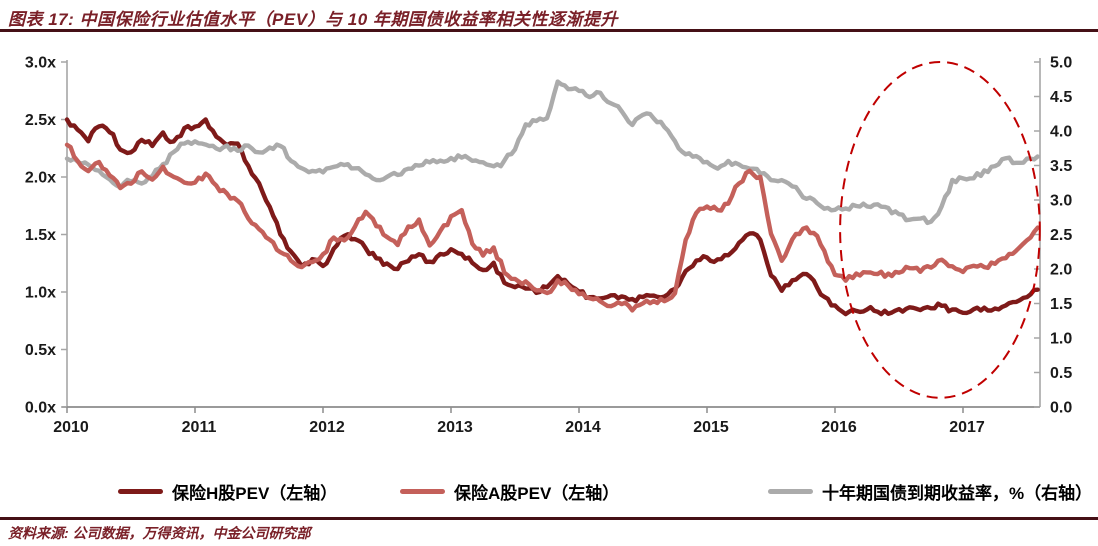  Describe the element at coordinates (1061, 132) in the screenshot. I see `y-axis-right-tick-label: 4.0` at that location.